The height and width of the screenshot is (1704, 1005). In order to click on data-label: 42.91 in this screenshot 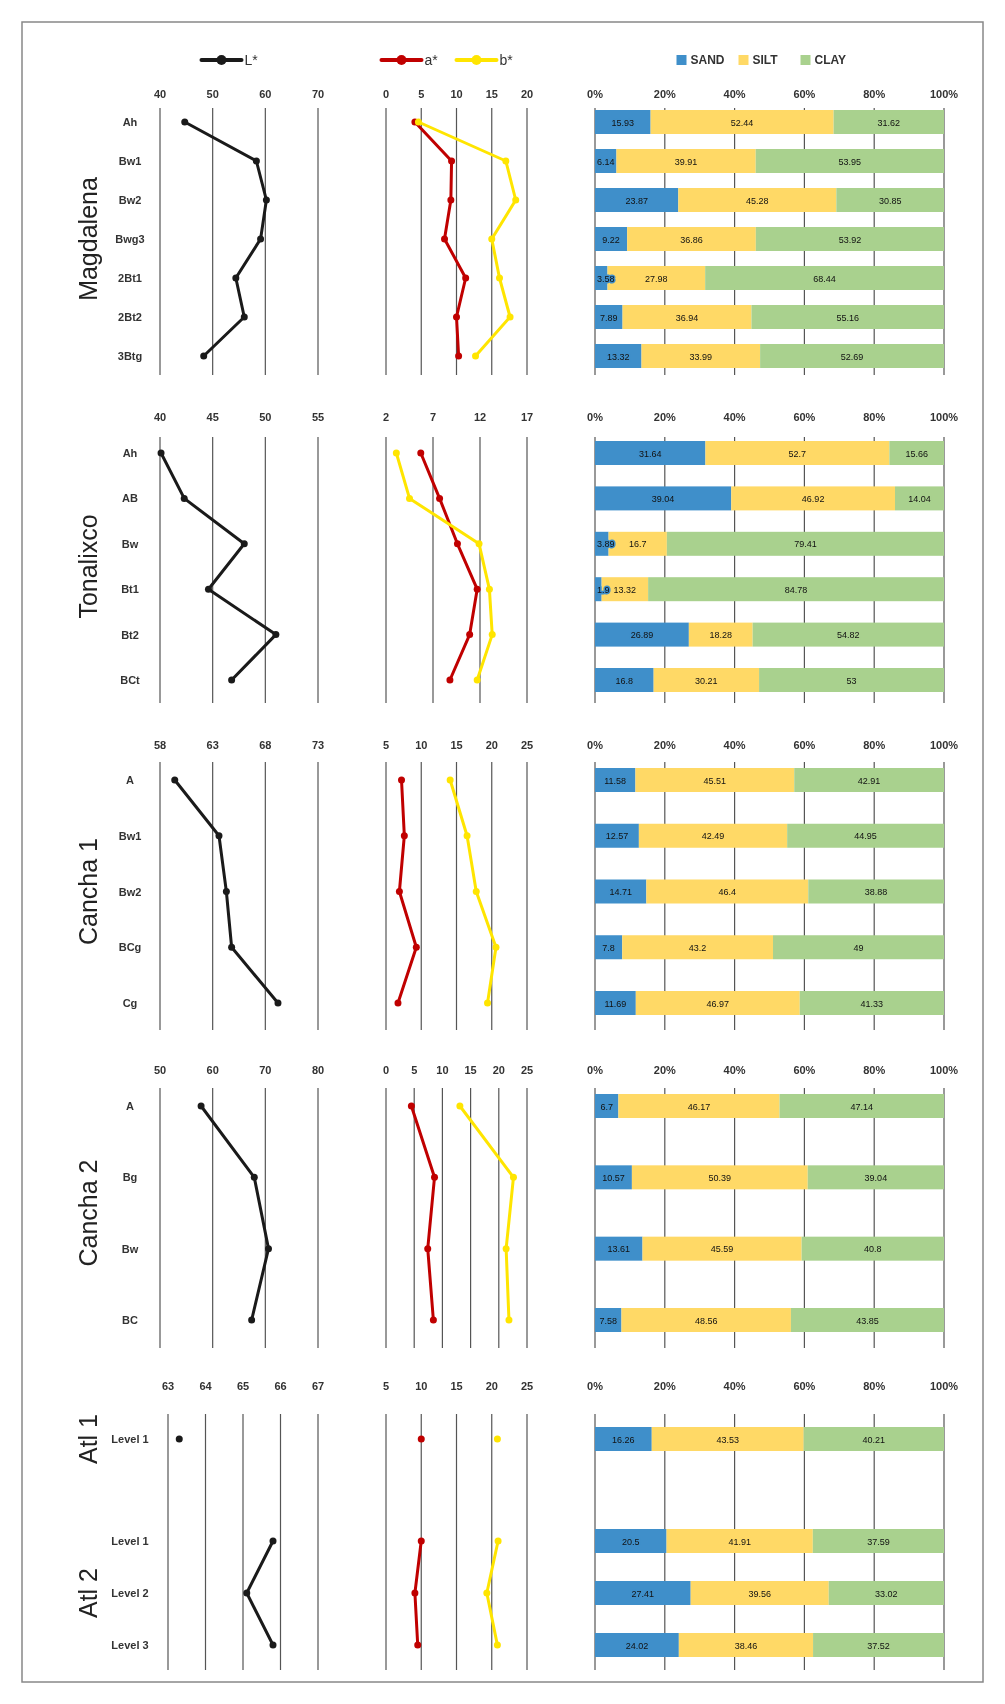, I will do `click(869, 780)`.